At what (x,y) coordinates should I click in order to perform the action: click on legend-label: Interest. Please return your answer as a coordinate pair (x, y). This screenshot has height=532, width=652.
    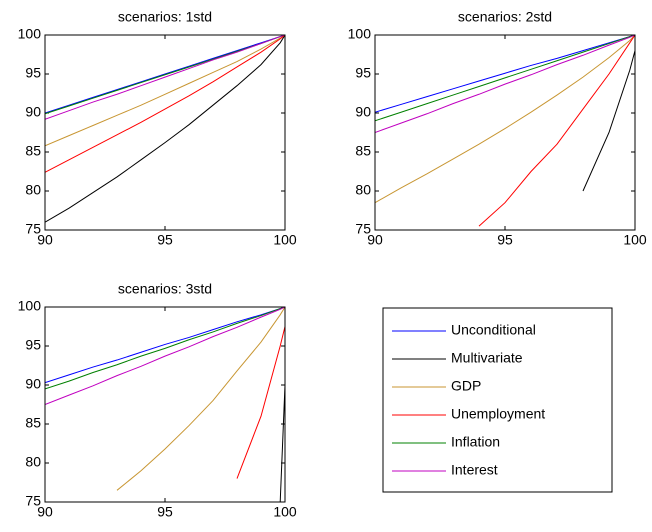
    Looking at the image, I should click on (474, 470).